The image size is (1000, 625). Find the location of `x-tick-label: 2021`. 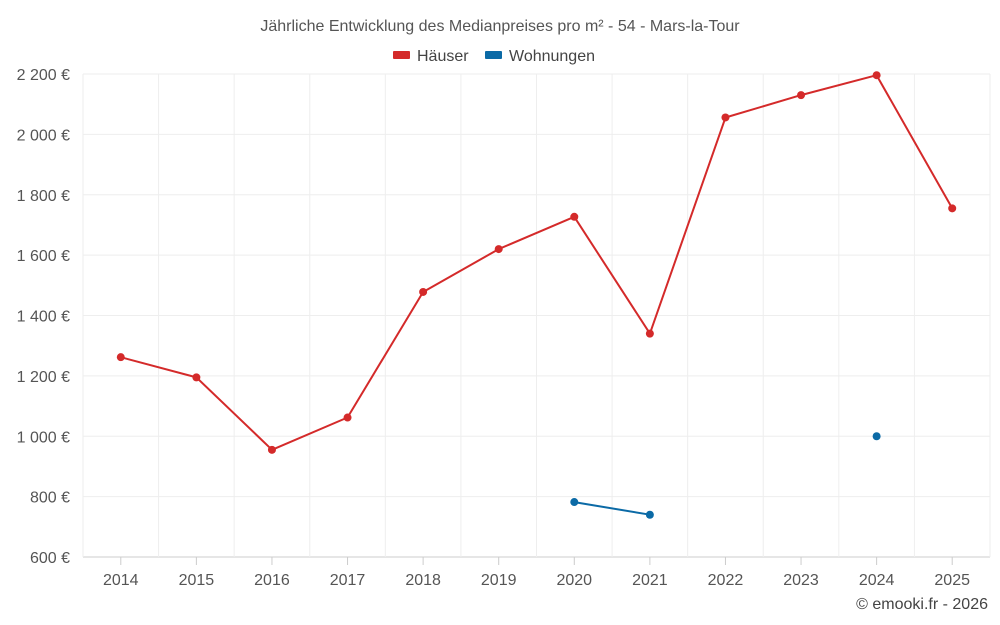

x-tick-label: 2021 is located at coordinates (650, 580).